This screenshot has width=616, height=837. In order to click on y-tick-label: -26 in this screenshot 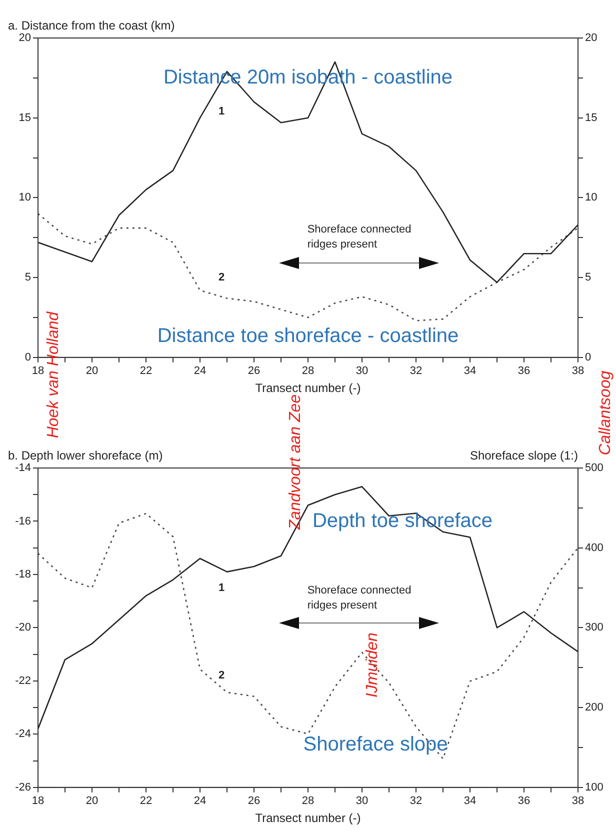, I will do `click(23, 787)`.